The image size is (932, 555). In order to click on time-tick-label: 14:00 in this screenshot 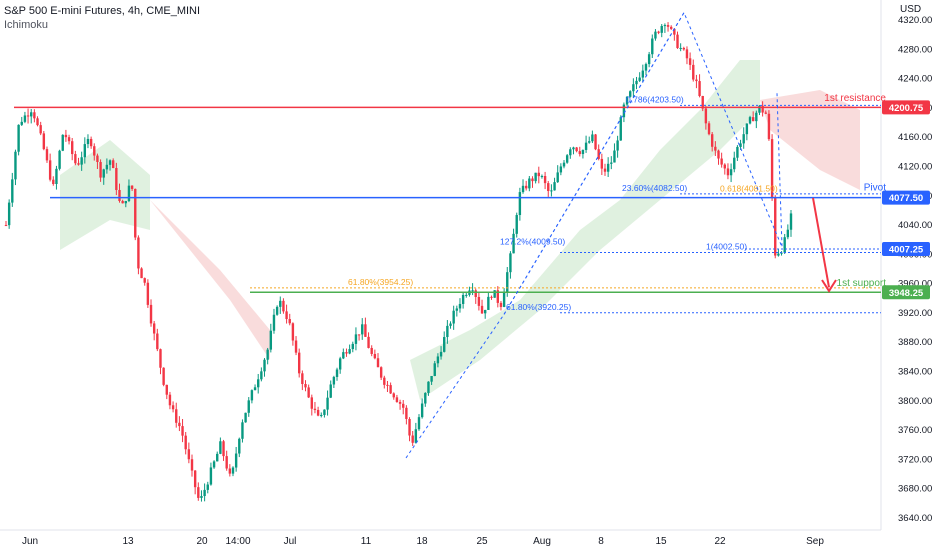, I will do `click(237, 541)`.